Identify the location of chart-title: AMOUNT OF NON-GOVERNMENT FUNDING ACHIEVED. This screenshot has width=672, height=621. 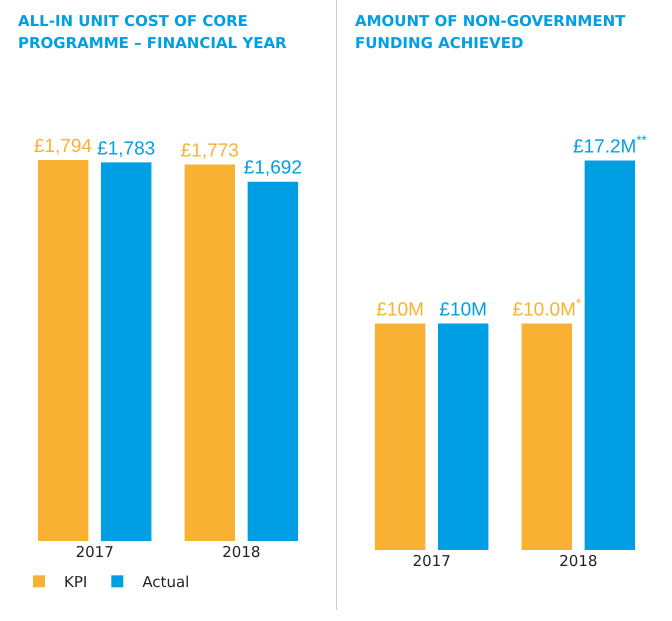
(490, 32).